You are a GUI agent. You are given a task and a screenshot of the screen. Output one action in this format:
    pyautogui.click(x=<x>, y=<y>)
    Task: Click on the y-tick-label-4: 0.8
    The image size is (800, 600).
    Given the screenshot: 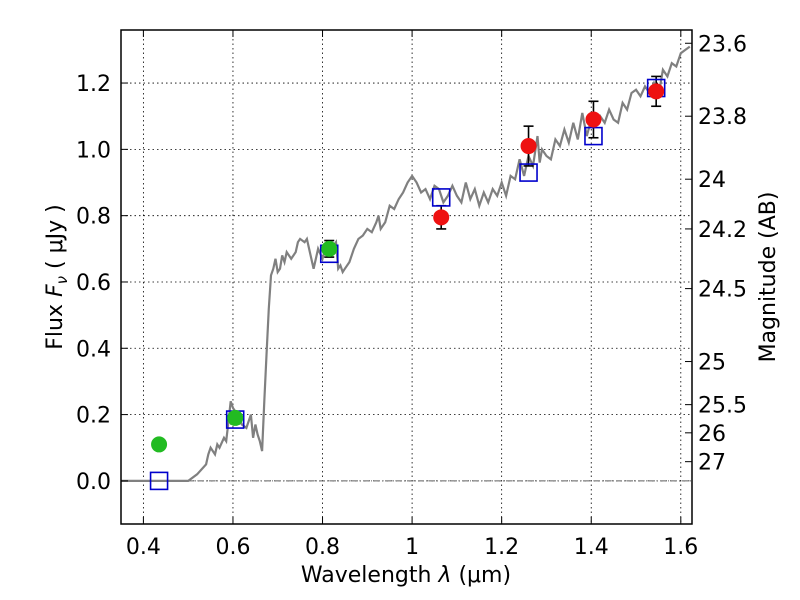 What is the action you would take?
    pyautogui.click(x=93, y=217)
    